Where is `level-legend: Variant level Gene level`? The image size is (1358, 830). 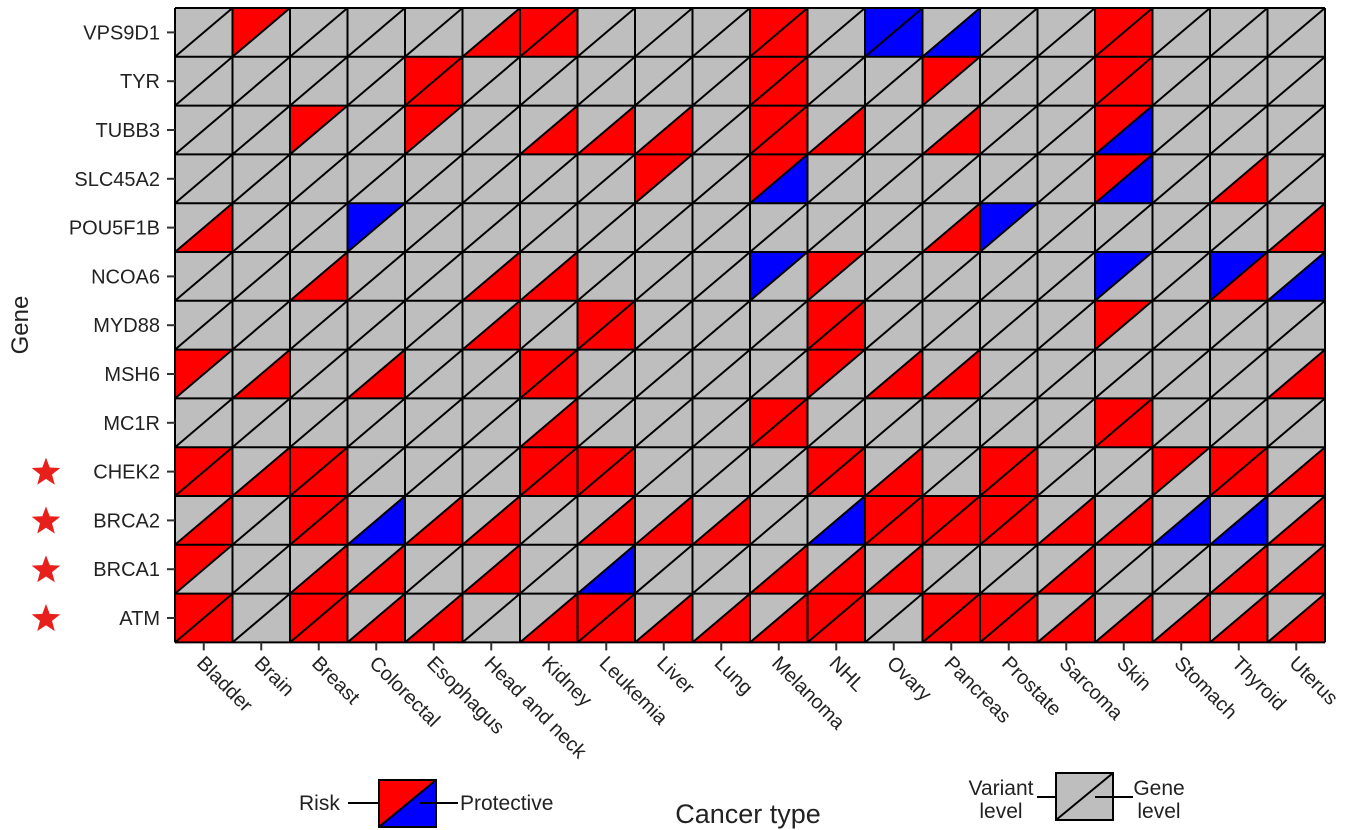
level-legend: Variant level Gene level is located at coordinates (1077, 797).